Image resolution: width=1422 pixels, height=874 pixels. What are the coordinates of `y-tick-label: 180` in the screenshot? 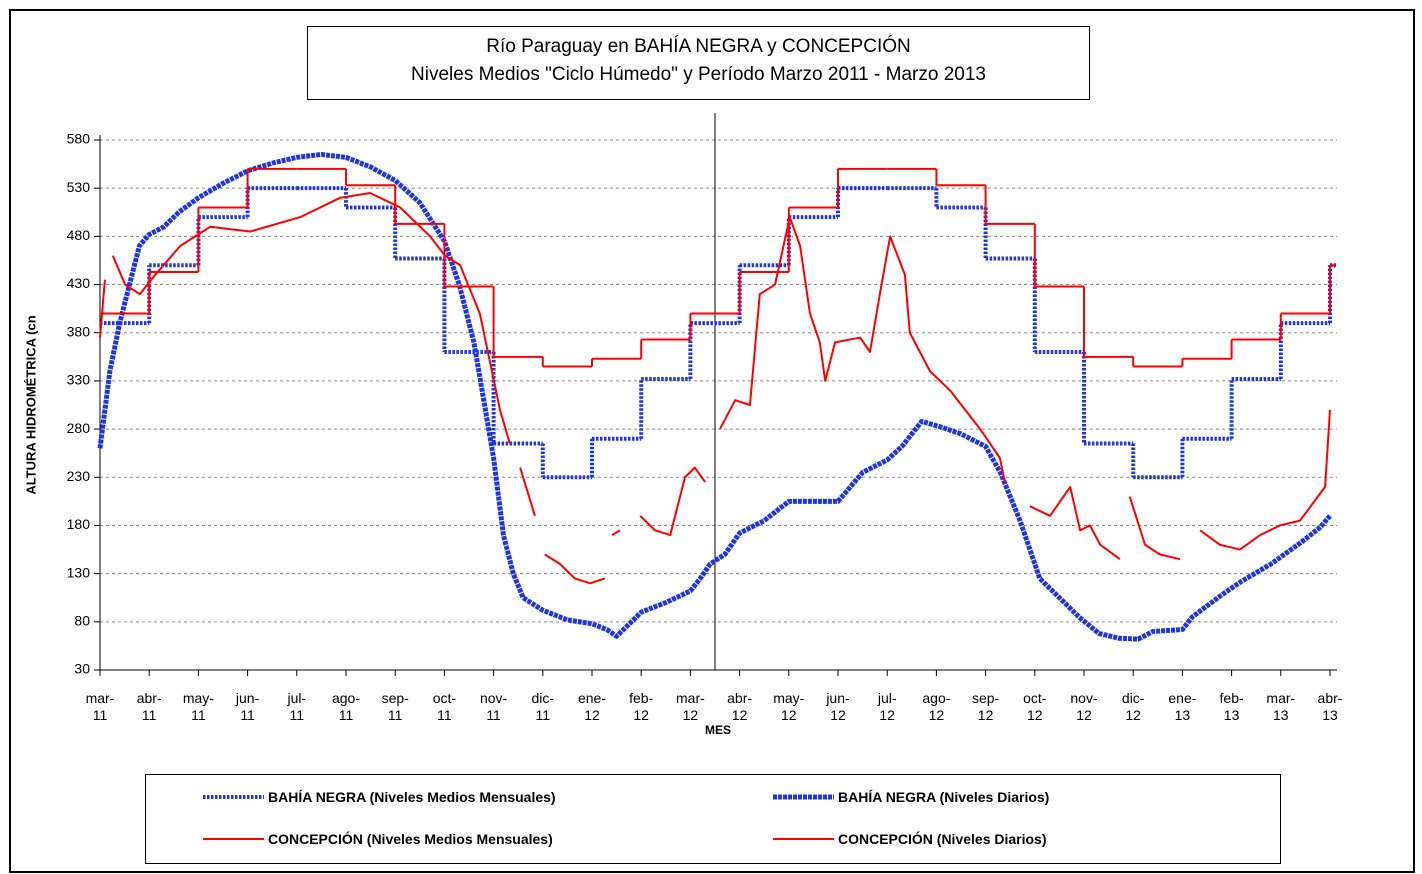 It's located at (79, 524).